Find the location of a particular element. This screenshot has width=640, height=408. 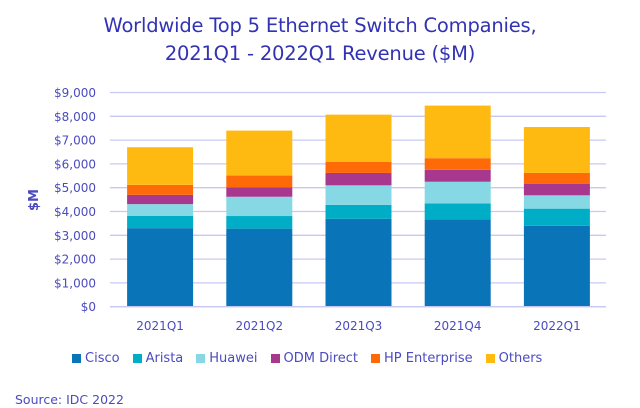

y-tick-label: $0 is located at coordinates (88, 307).